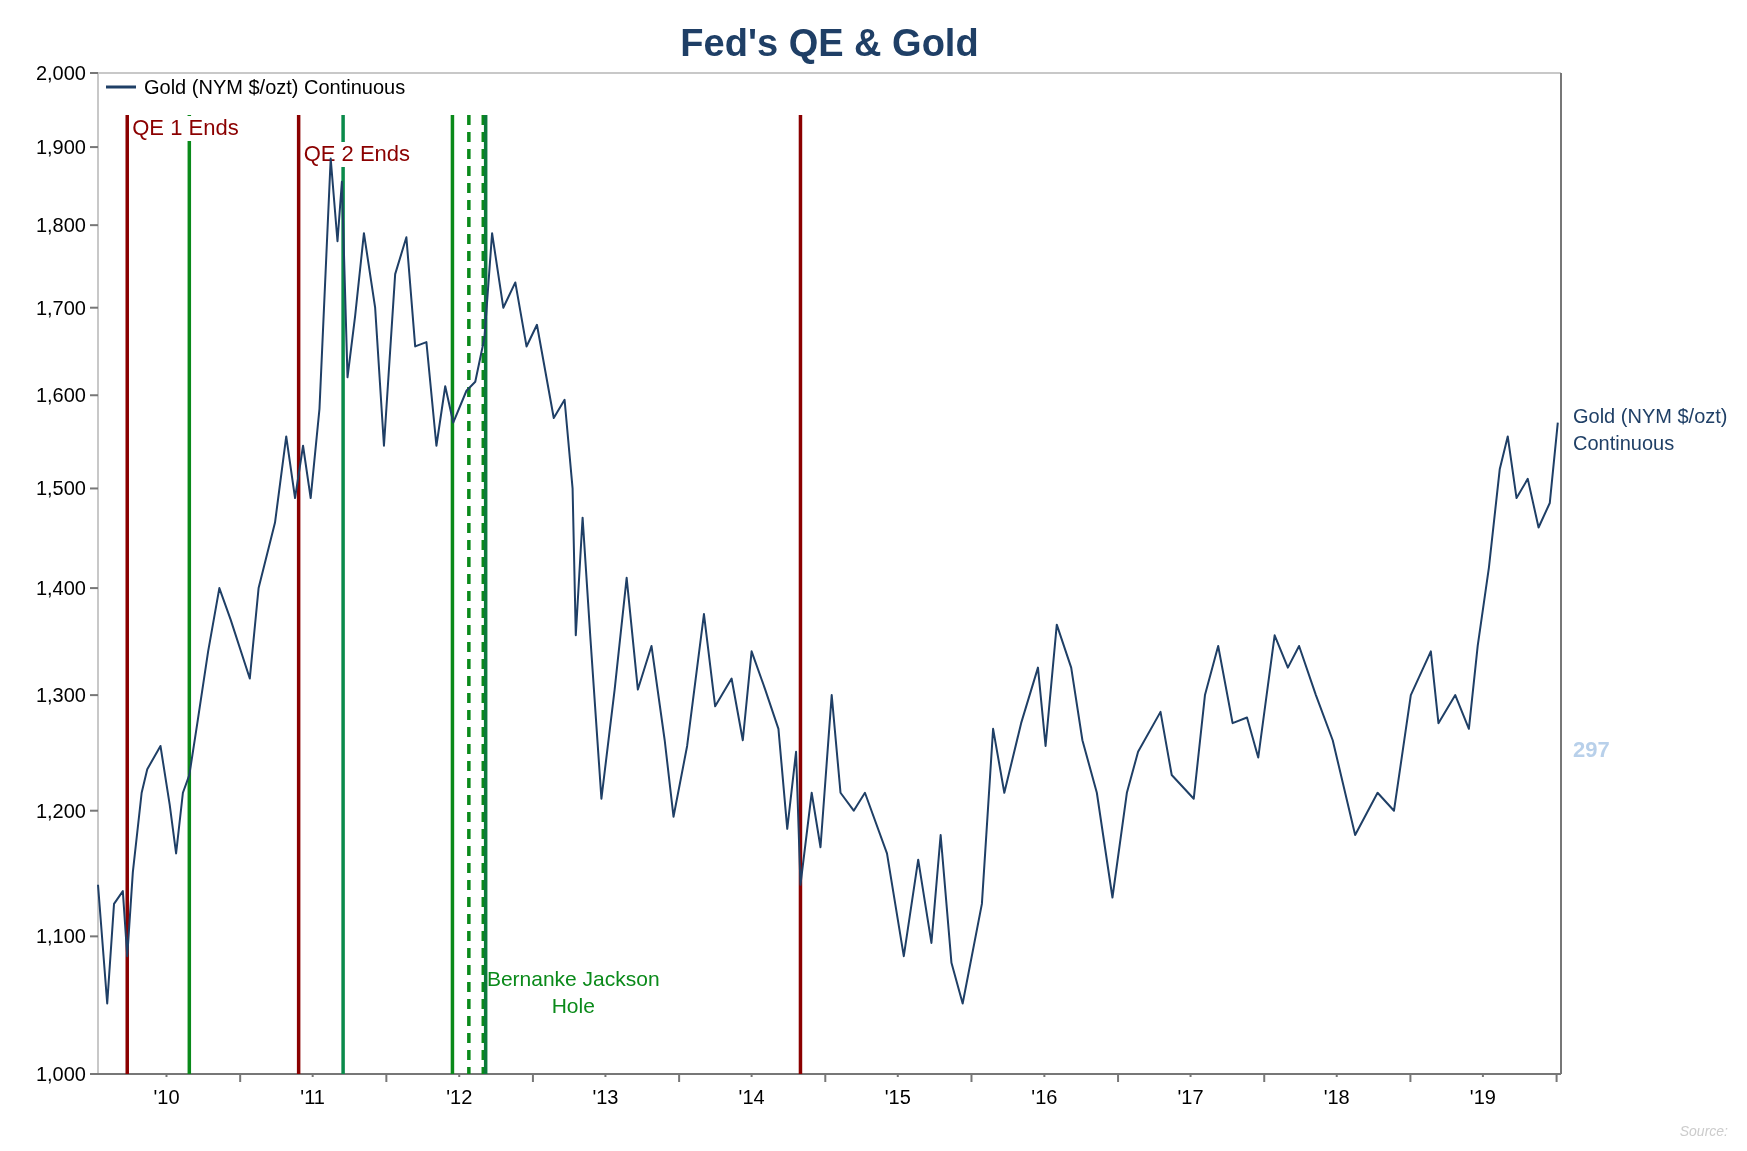 Image resolution: width=1747 pixels, height=1151 pixels. What do you see at coordinates (829, 43) in the screenshot?
I see `chart-title: Fed's QE & Gold` at bounding box center [829, 43].